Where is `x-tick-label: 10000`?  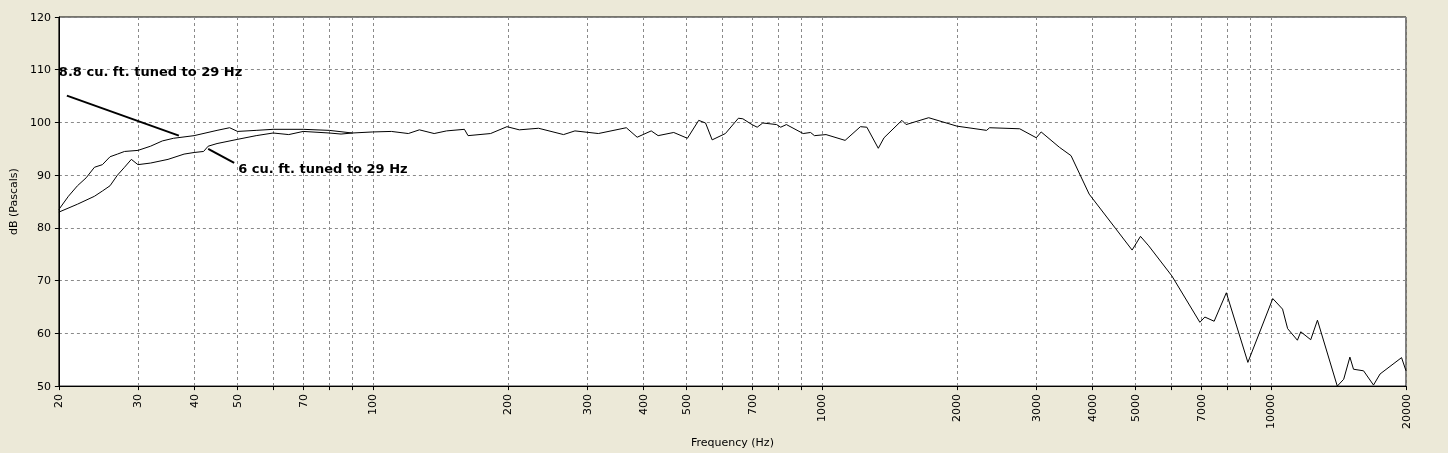 x-tick-label: 10000 is located at coordinates (1271, 412).